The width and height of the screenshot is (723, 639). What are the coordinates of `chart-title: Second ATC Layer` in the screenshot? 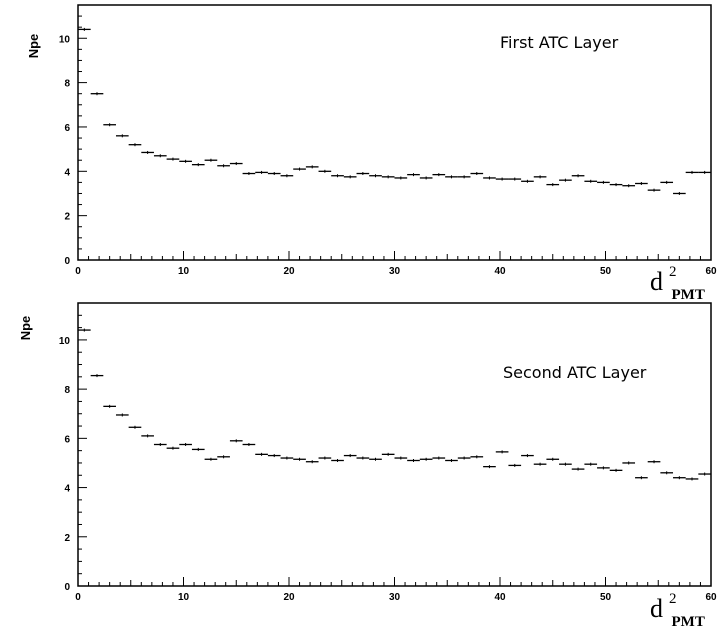 It's located at (575, 372).